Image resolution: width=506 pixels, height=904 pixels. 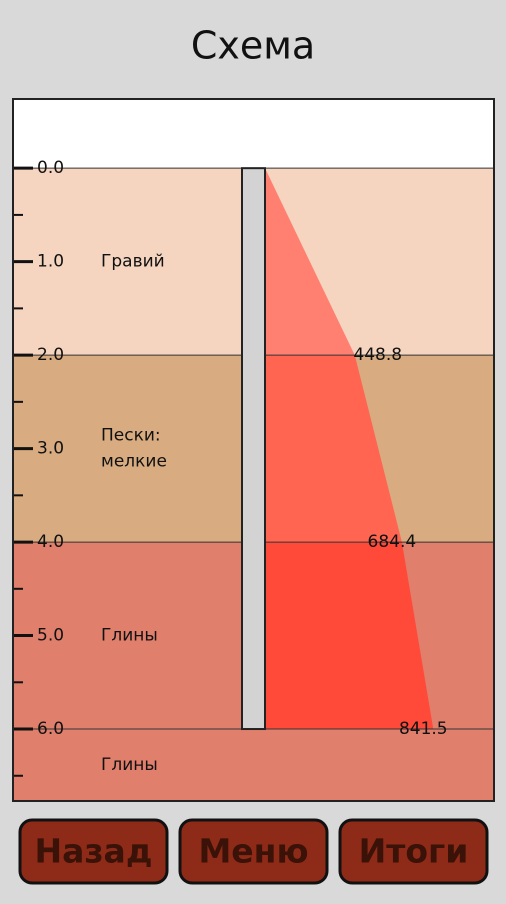 What do you see at coordinates (50, 262) in the screenshot?
I see `tick-label: 1.0` at bounding box center [50, 262].